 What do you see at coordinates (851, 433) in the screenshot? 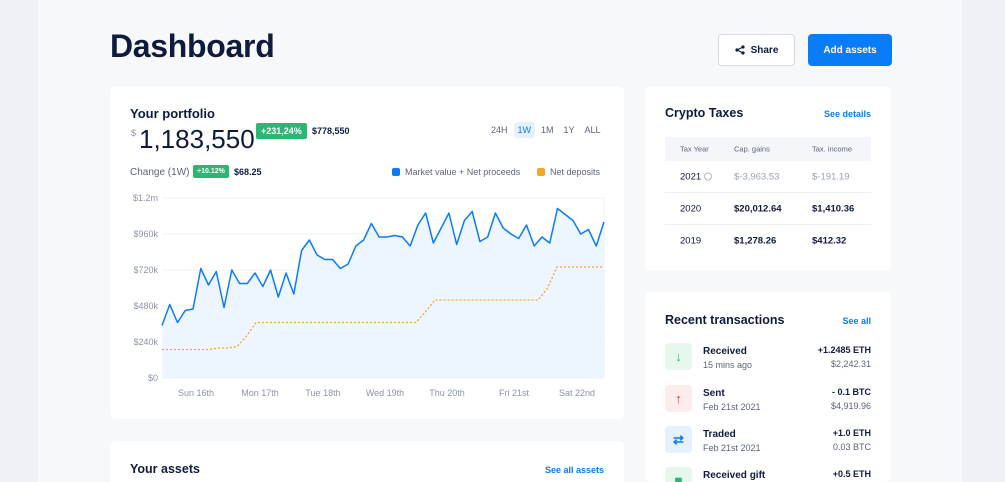
I see `tx-amount: +1.0 ETH` at bounding box center [851, 433].